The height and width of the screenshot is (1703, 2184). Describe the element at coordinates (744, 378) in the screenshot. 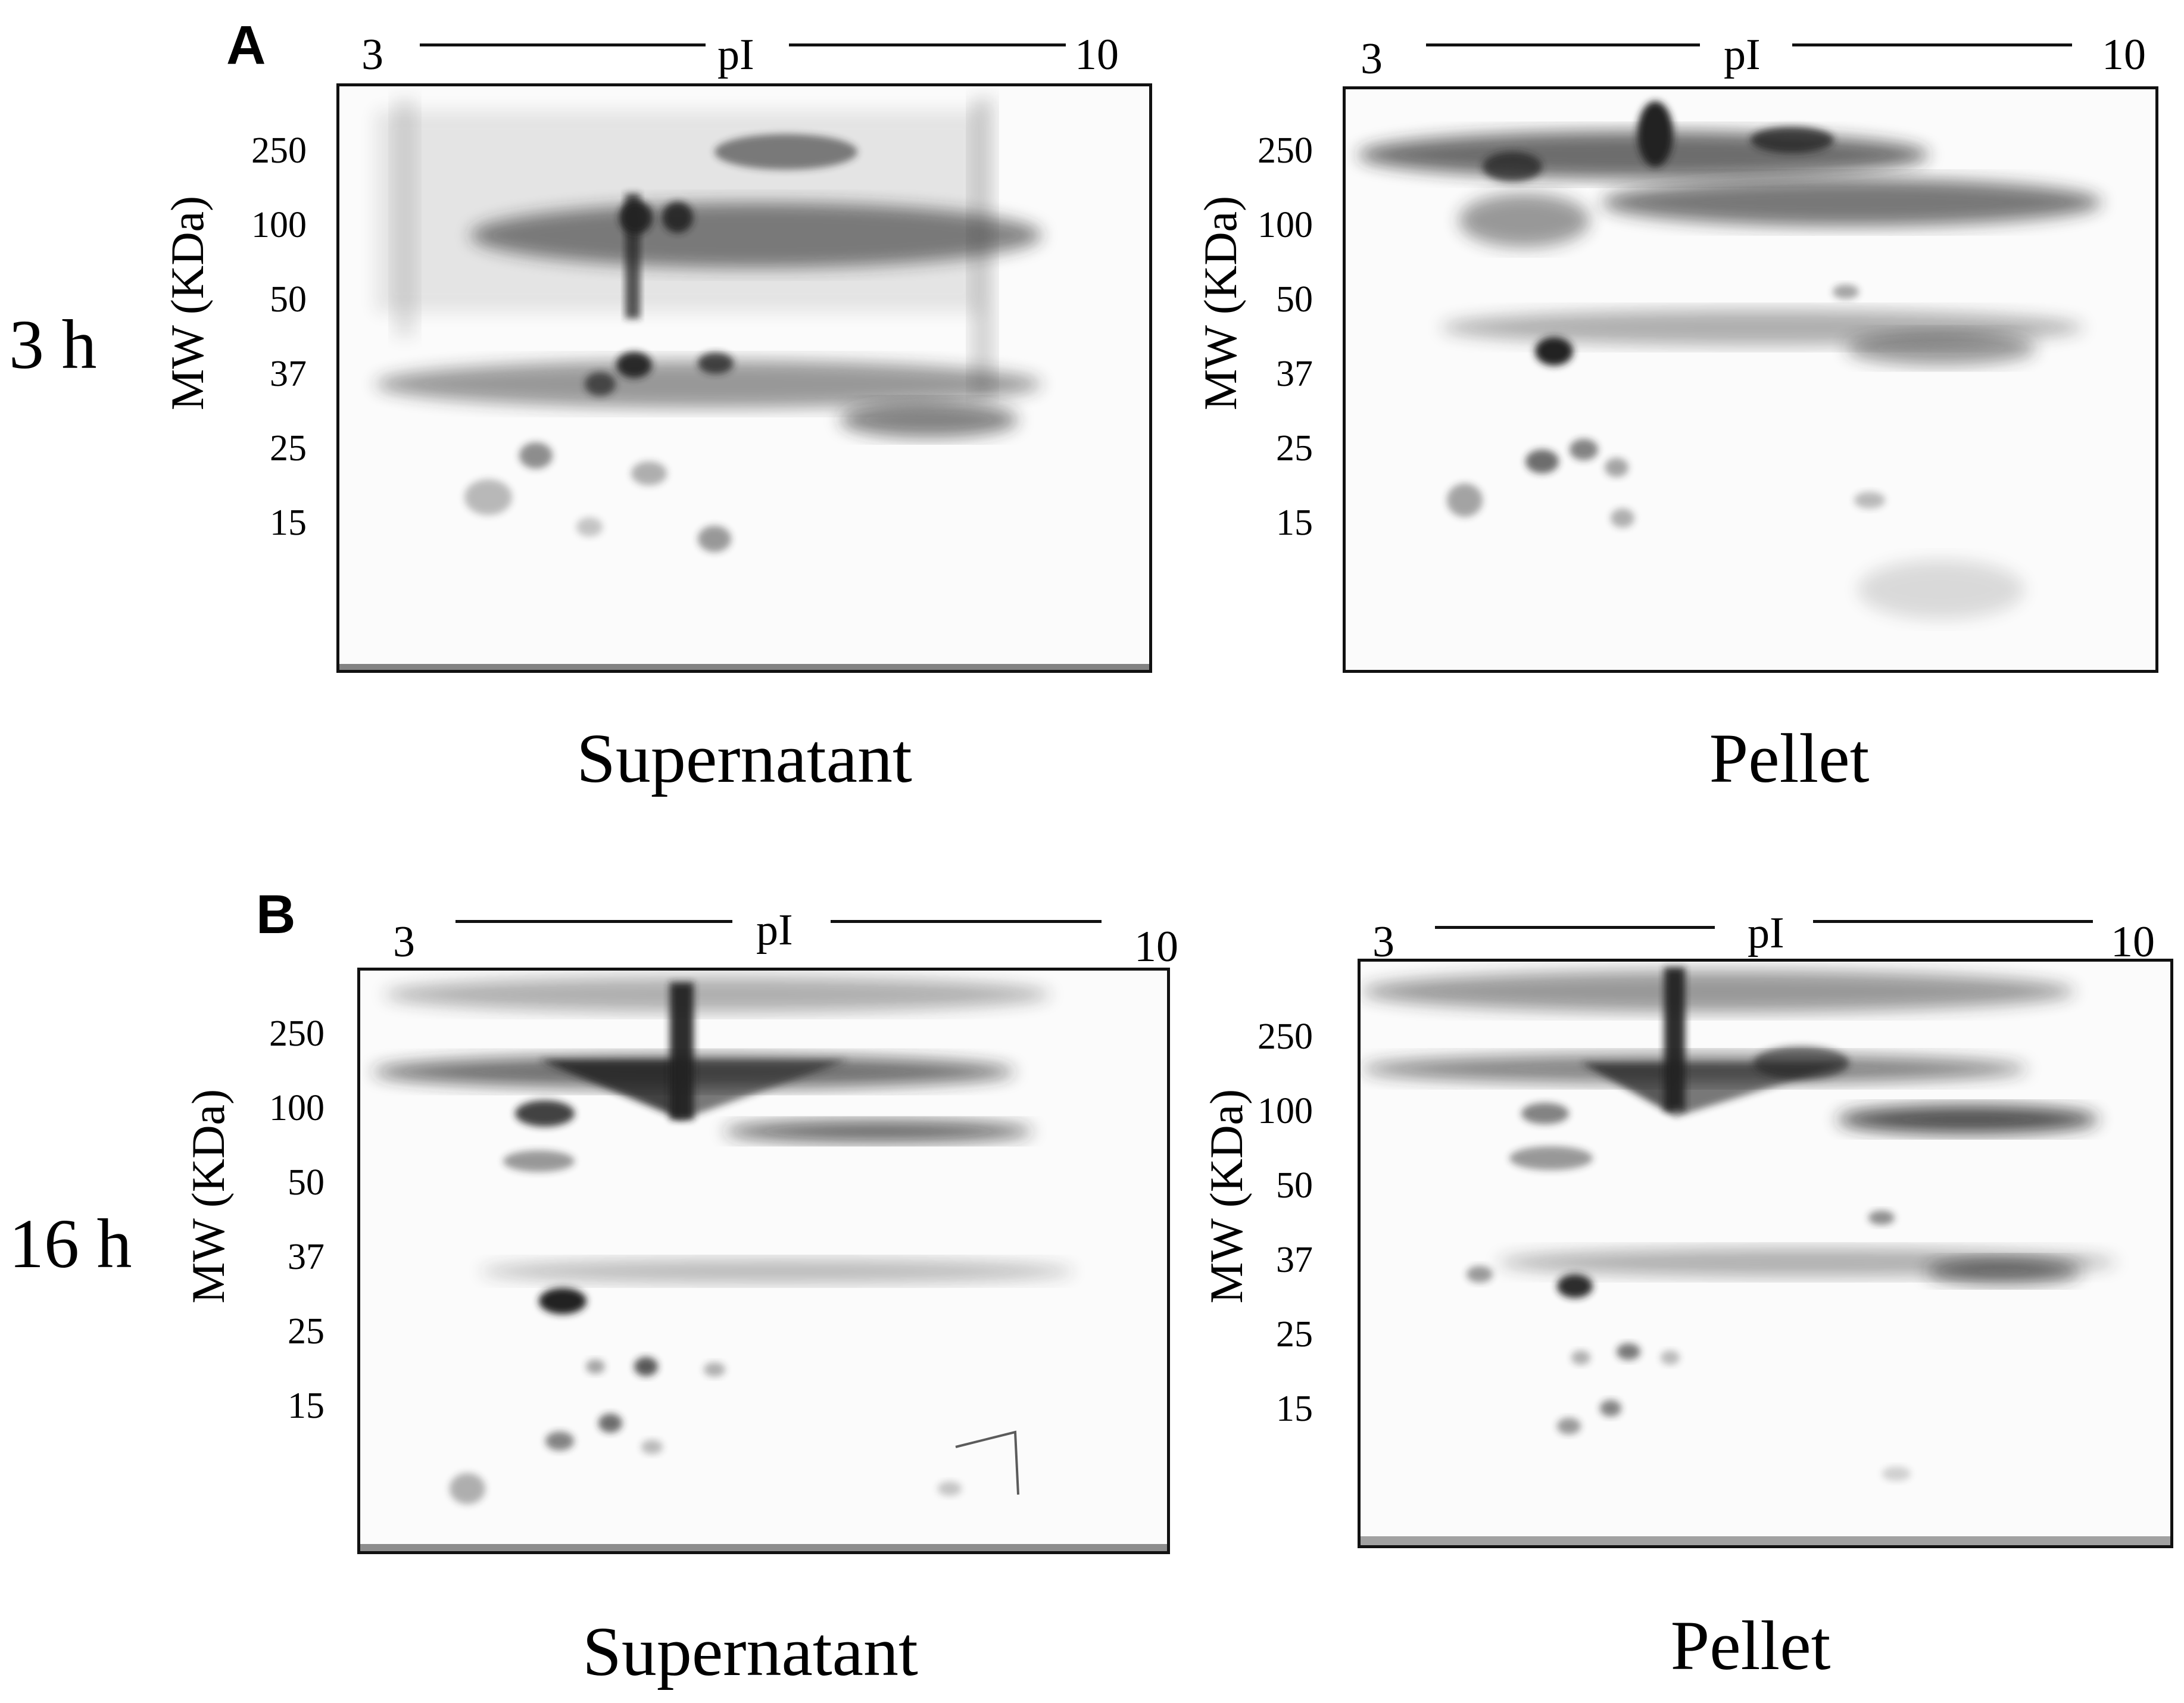

I see `gel-image-3h-supernatant` at that location.